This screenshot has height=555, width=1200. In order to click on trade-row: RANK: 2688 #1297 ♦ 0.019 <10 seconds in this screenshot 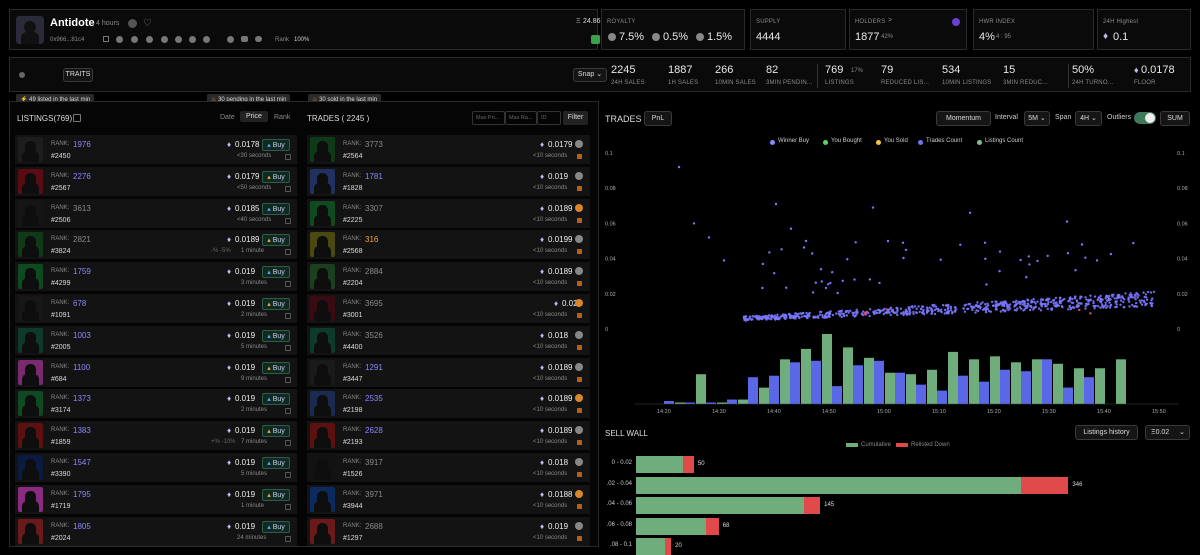, I will do `click(448, 531)`.